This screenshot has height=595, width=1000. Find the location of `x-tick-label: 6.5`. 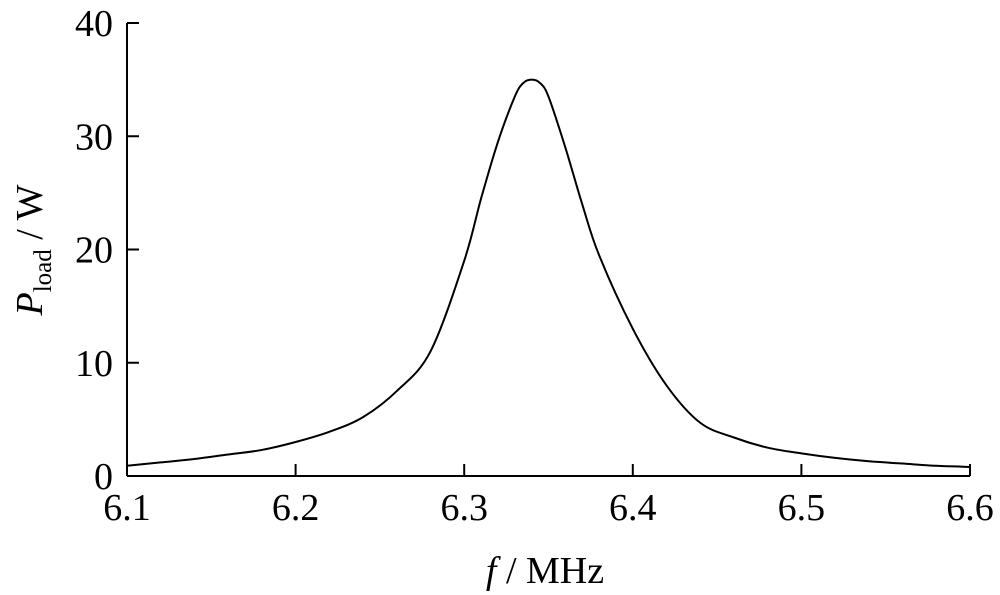

x-tick-label: 6.5 is located at coordinates (802, 508).